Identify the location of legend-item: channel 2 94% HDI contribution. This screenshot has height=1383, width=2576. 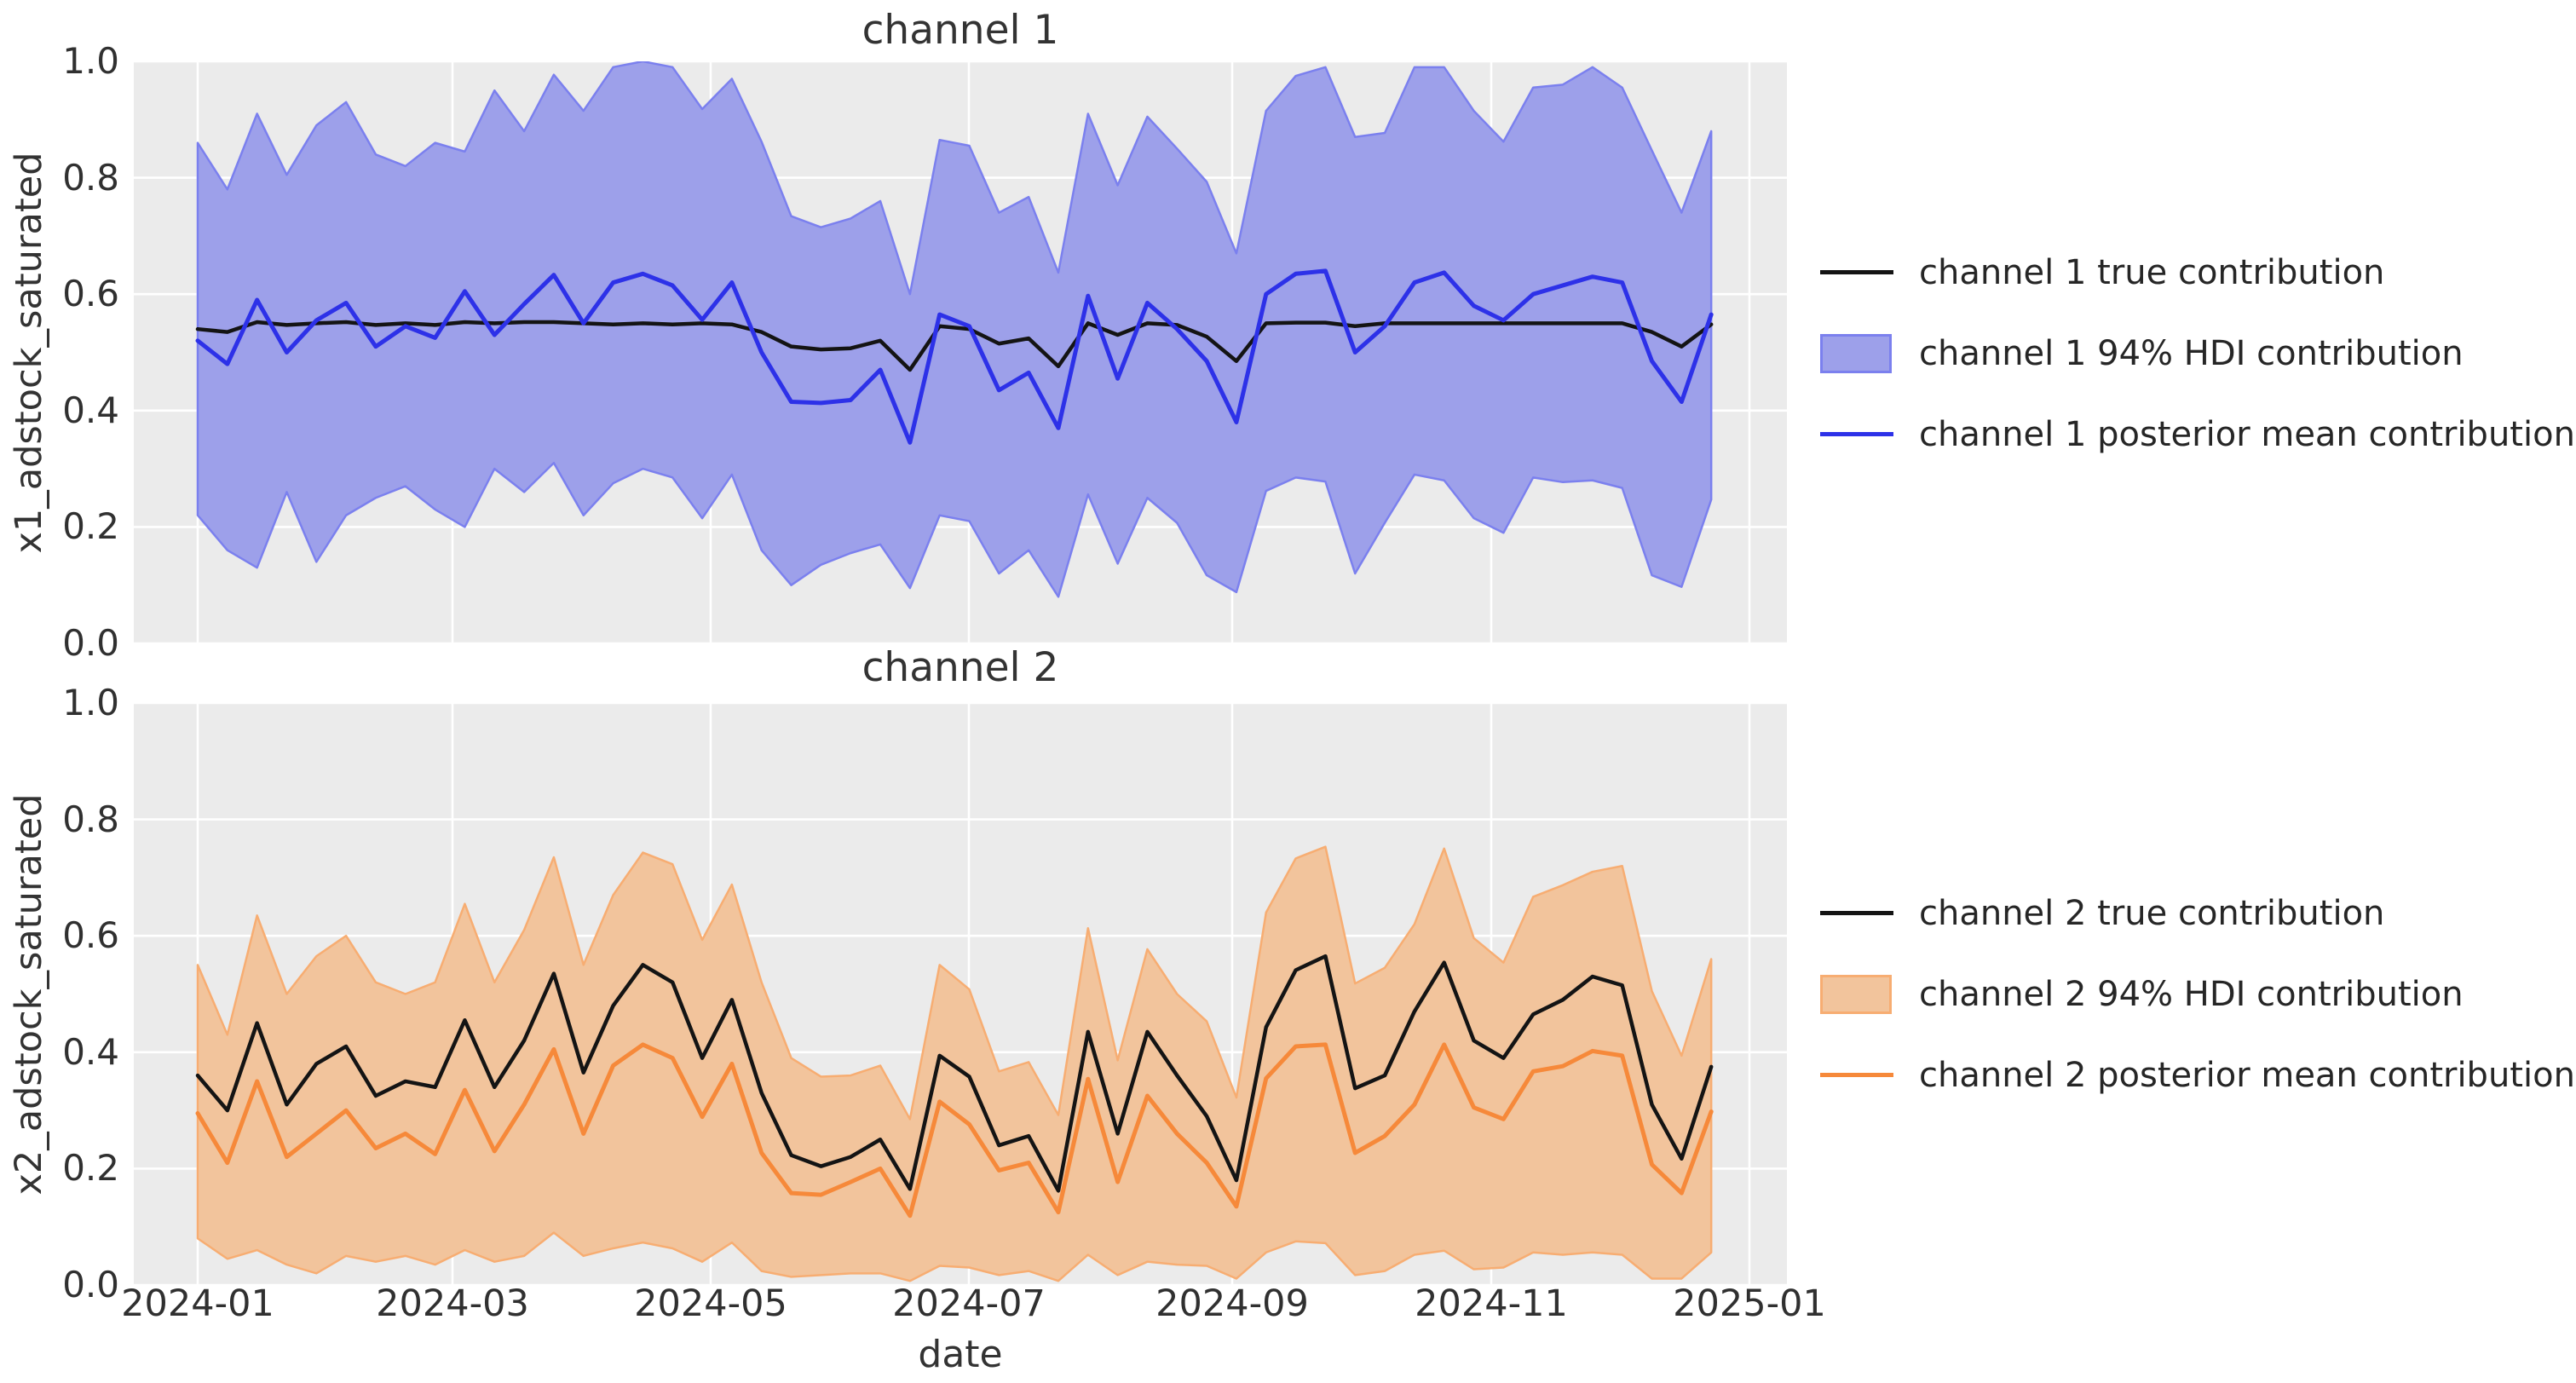
(2197, 994).